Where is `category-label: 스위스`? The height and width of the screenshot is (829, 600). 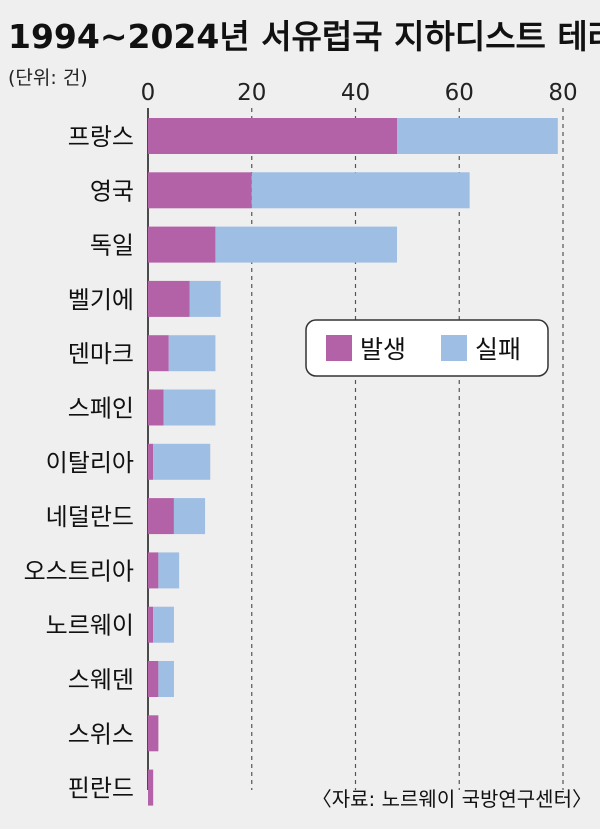
category-label: 스위스 is located at coordinates (101, 734).